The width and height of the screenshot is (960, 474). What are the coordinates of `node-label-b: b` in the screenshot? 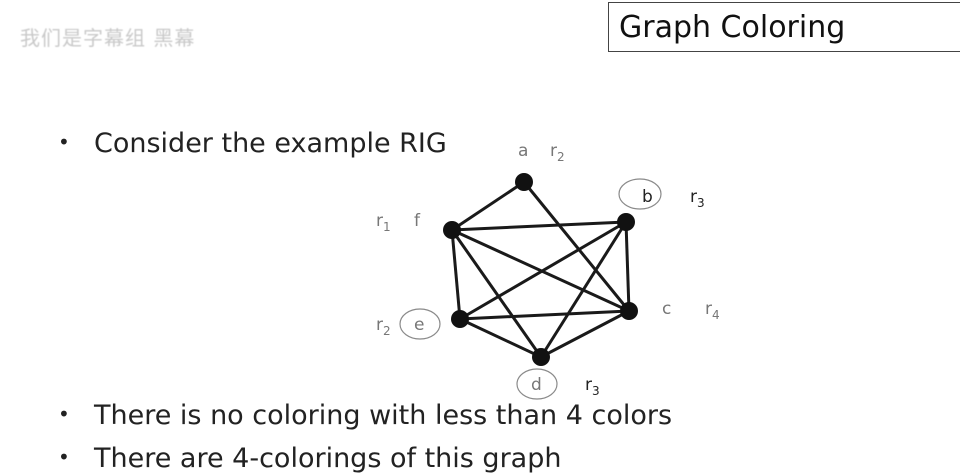 It's located at (647, 197).